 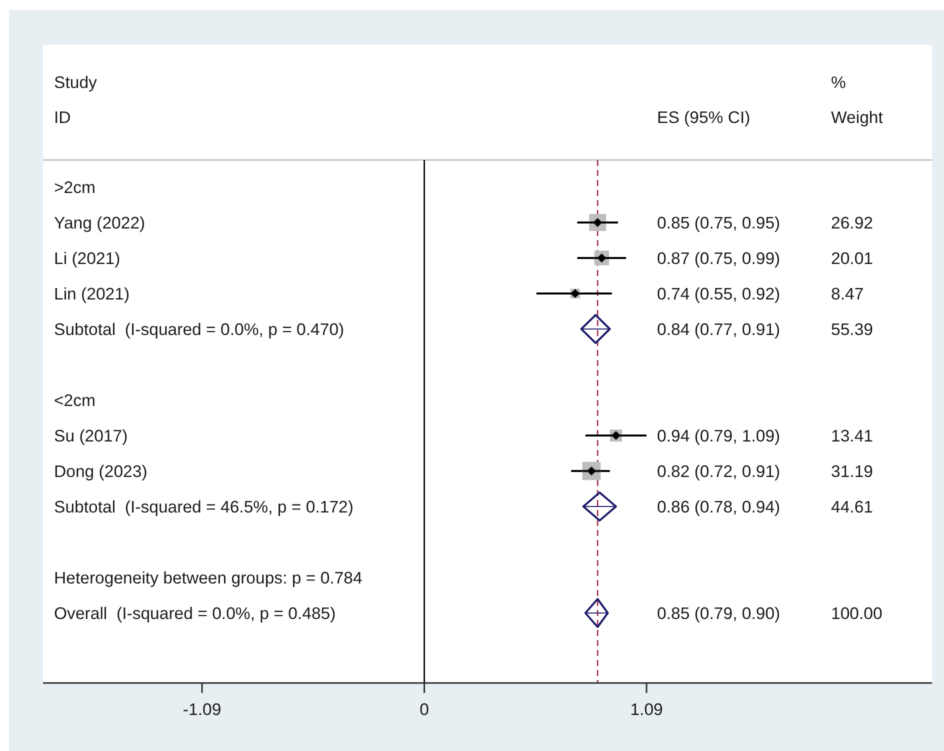 What do you see at coordinates (75, 187) in the screenshot?
I see `y-tick-label: >2cm` at bounding box center [75, 187].